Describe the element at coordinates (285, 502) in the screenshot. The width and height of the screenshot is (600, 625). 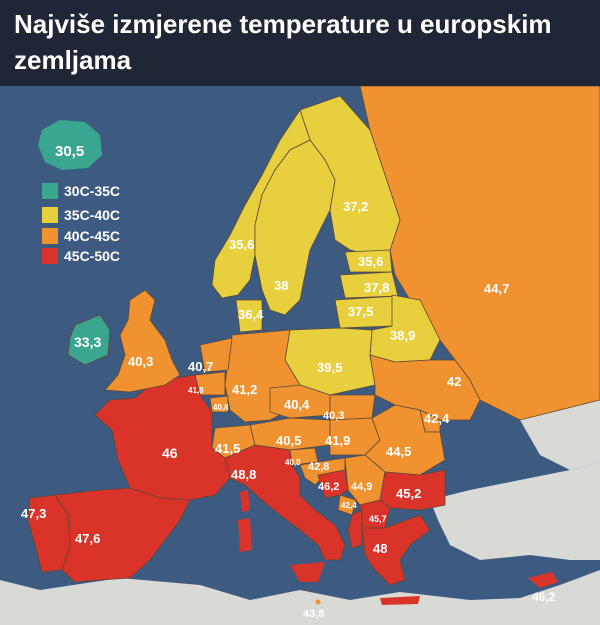
I see `region-italy` at that location.